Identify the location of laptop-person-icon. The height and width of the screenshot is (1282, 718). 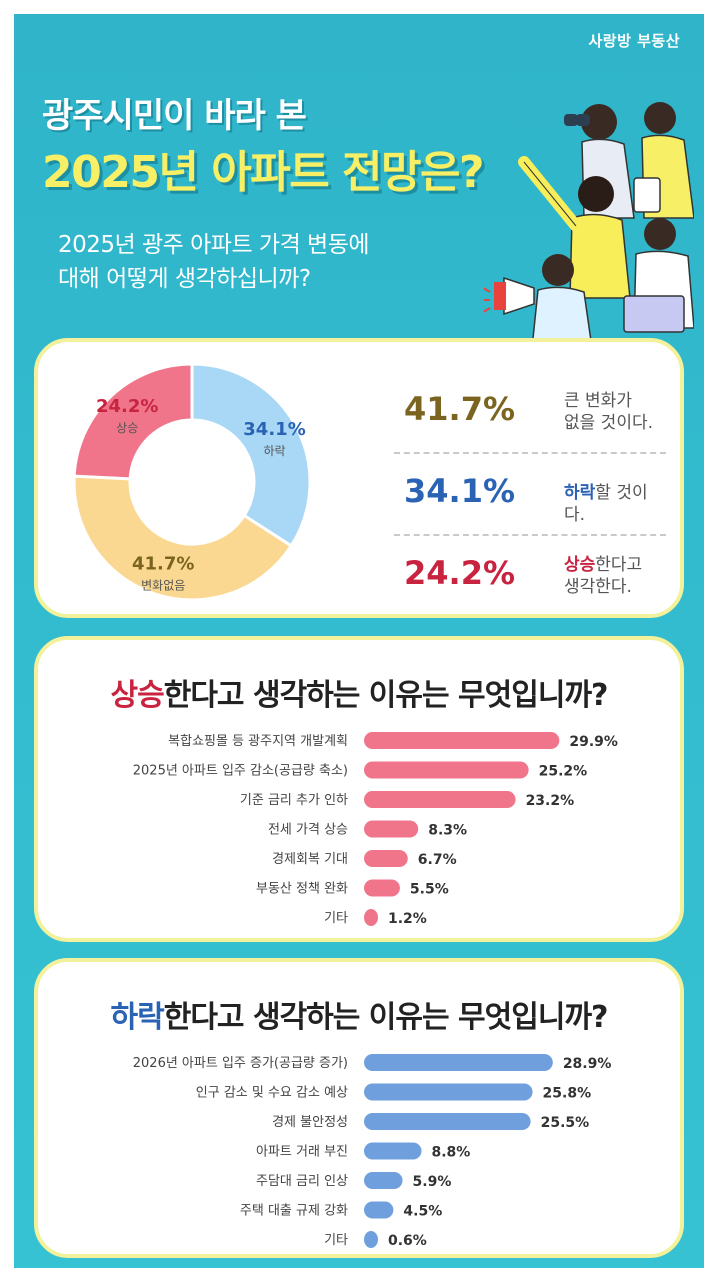
(658, 275).